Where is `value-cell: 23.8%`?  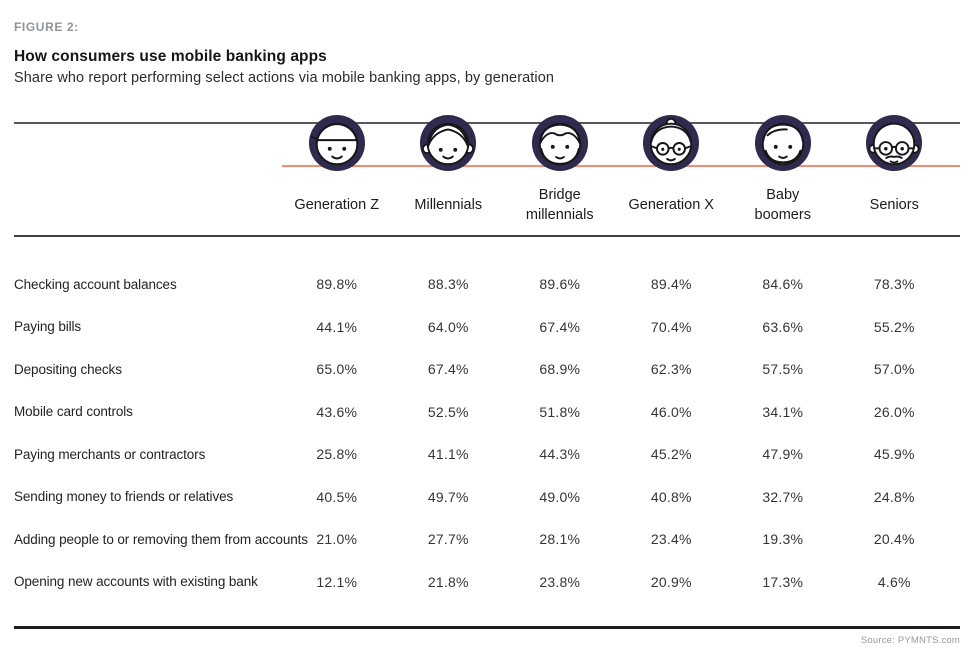
value-cell: 23.8% is located at coordinates (560, 581).